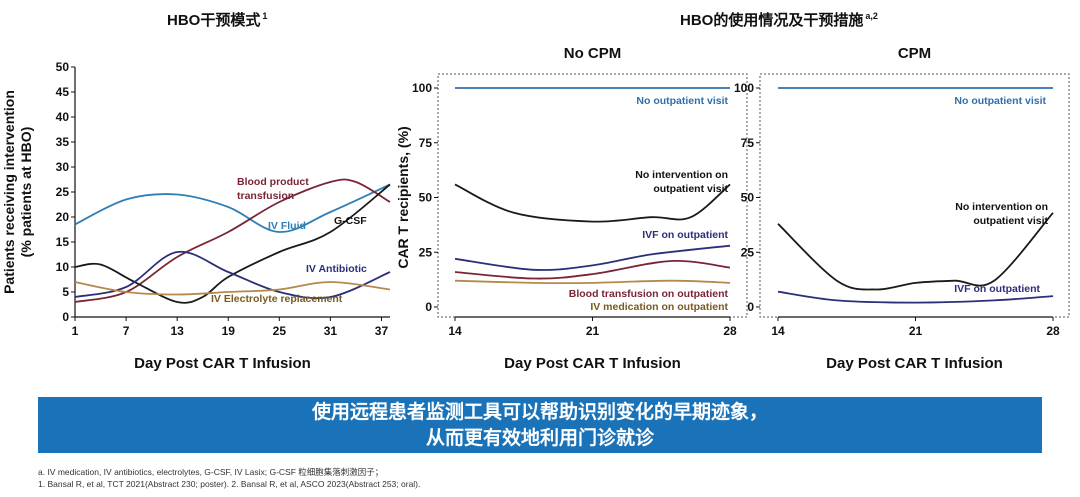 This screenshot has height=497, width=1080. What do you see at coordinates (914, 53) in the screenshot?
I see `chart-title: CPM` at bounding box center [914, 53].